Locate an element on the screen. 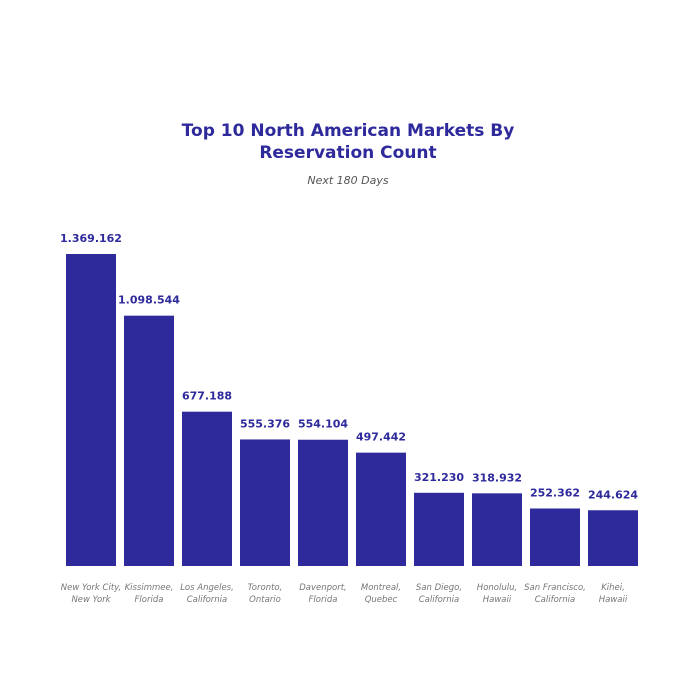 The width and height of the screenshot is (696, 696). data-label: 1.098.544 is located at coordinates (149, 300).